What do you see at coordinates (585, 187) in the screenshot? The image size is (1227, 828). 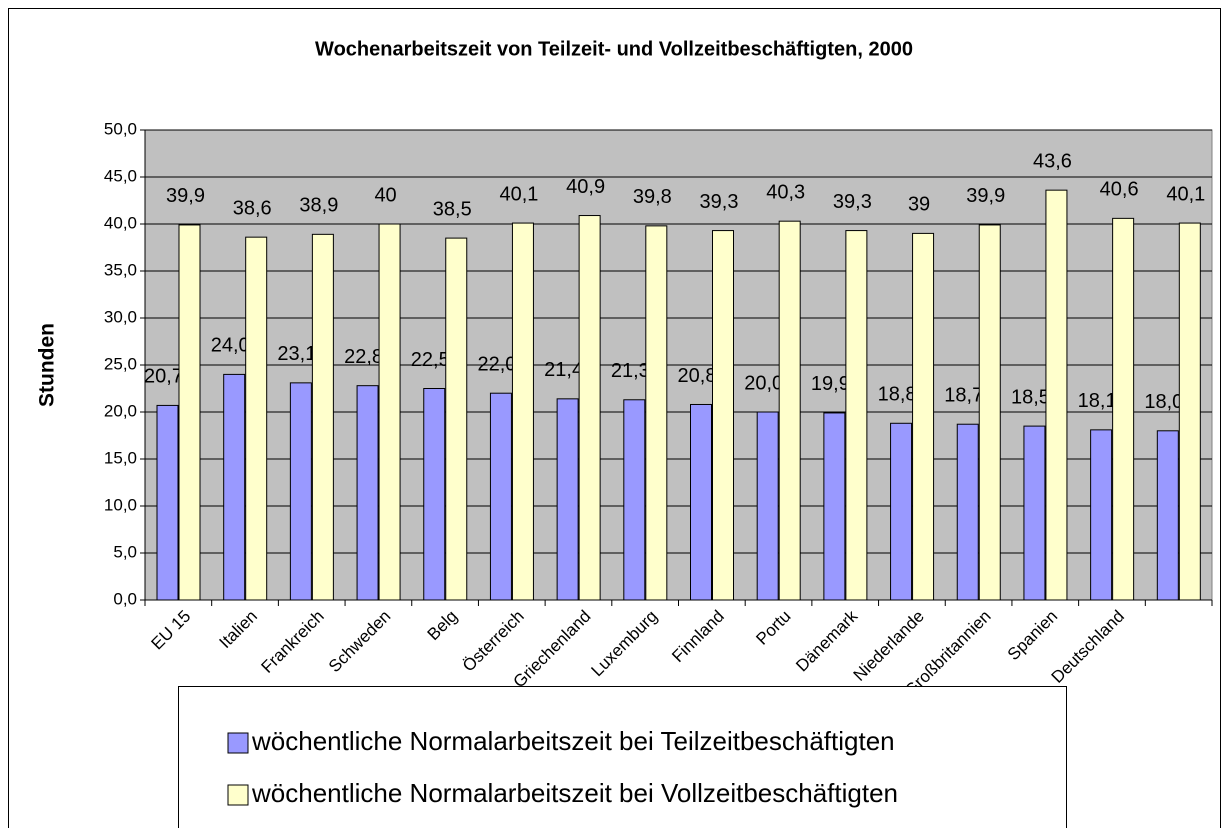 I see `data-label: 40,9` at bounding box center [585, 187].